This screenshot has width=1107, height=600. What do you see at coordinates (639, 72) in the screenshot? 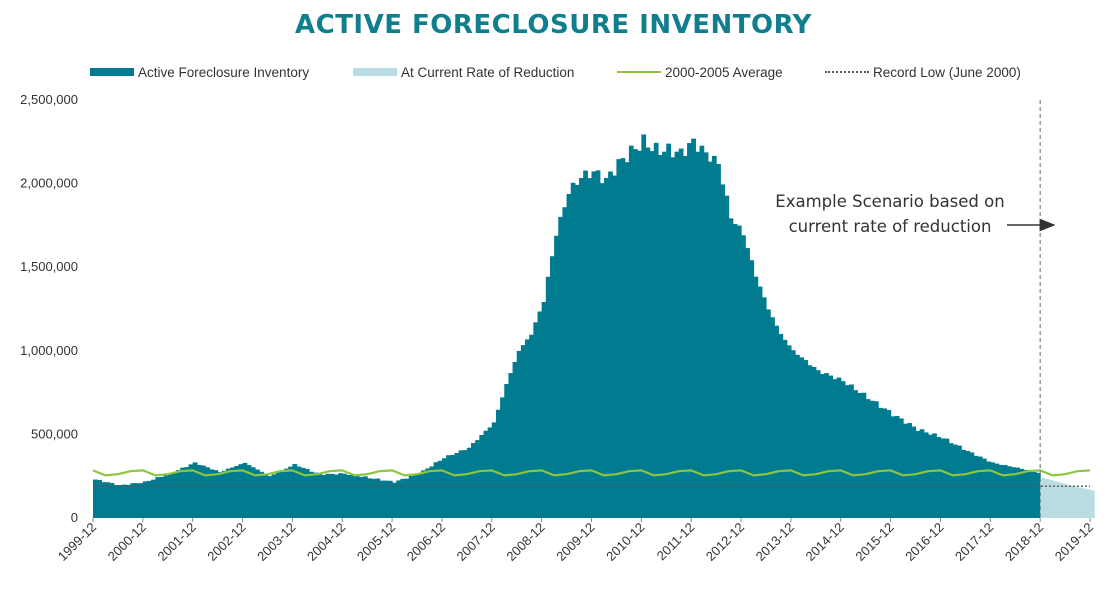
I see `legend-swatch-average` at bounding box center [639, 72].